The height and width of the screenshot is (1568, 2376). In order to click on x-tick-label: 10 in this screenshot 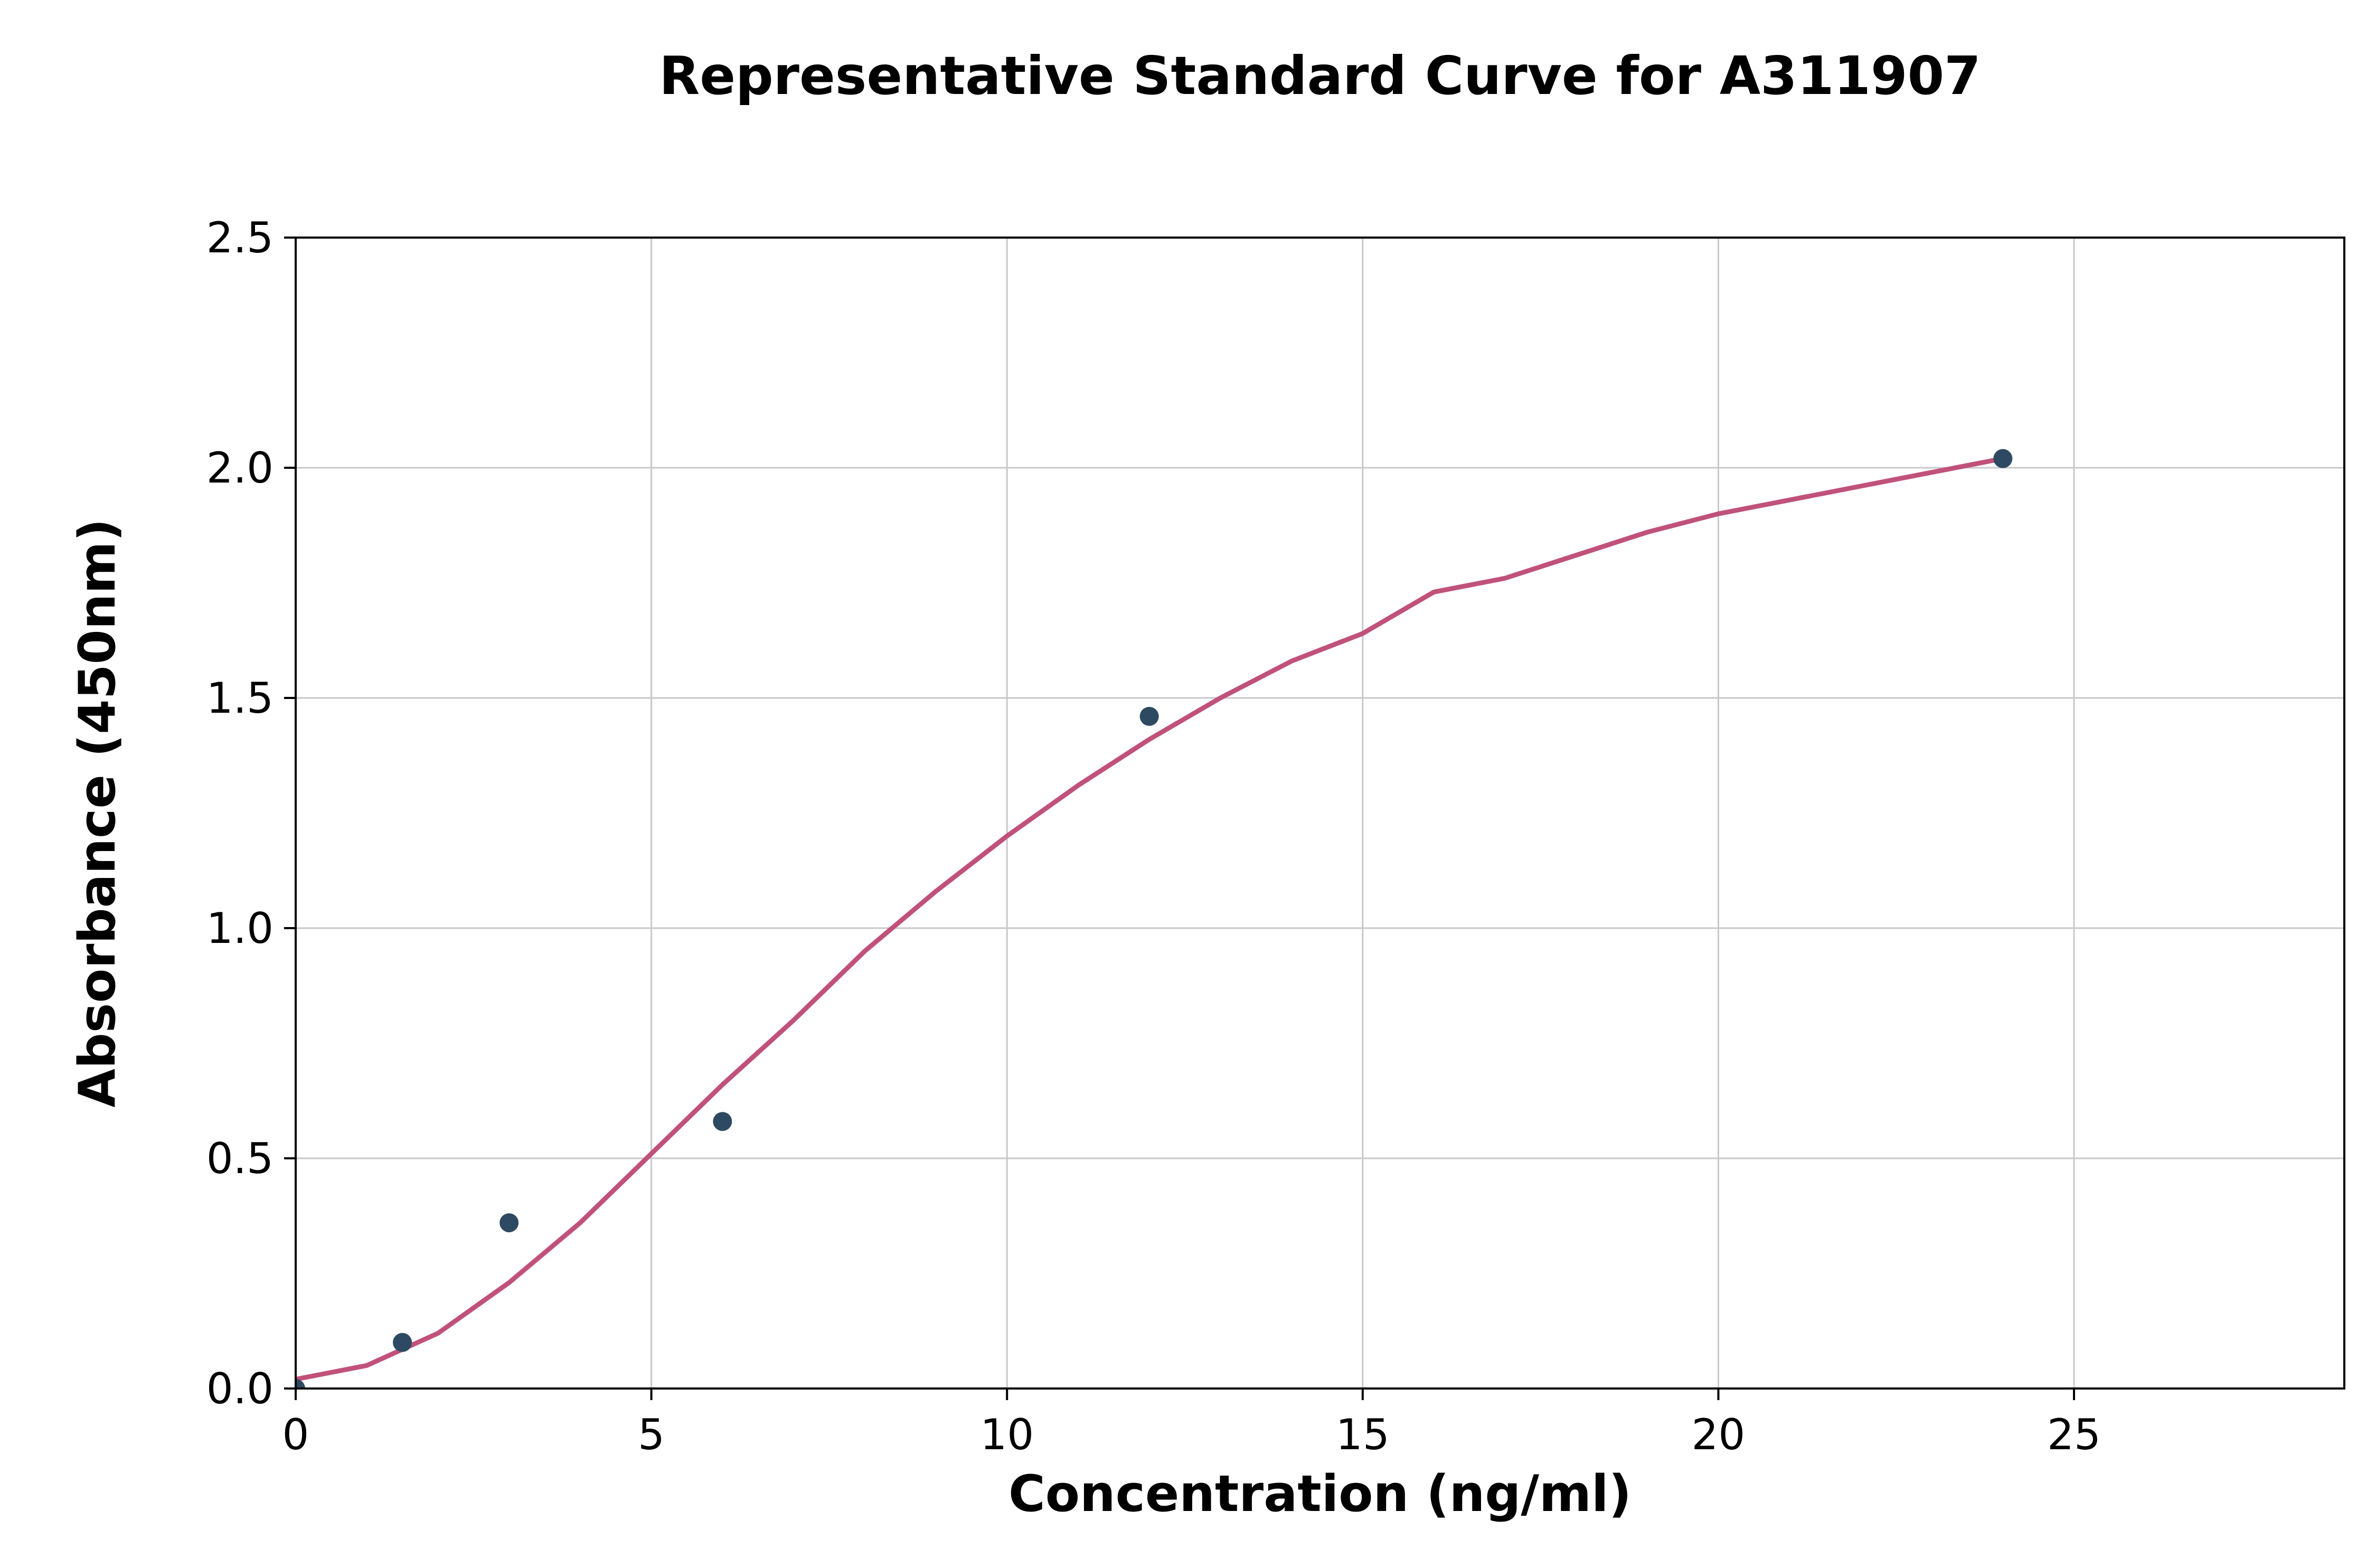, I will do `click(1007, 1434)`.